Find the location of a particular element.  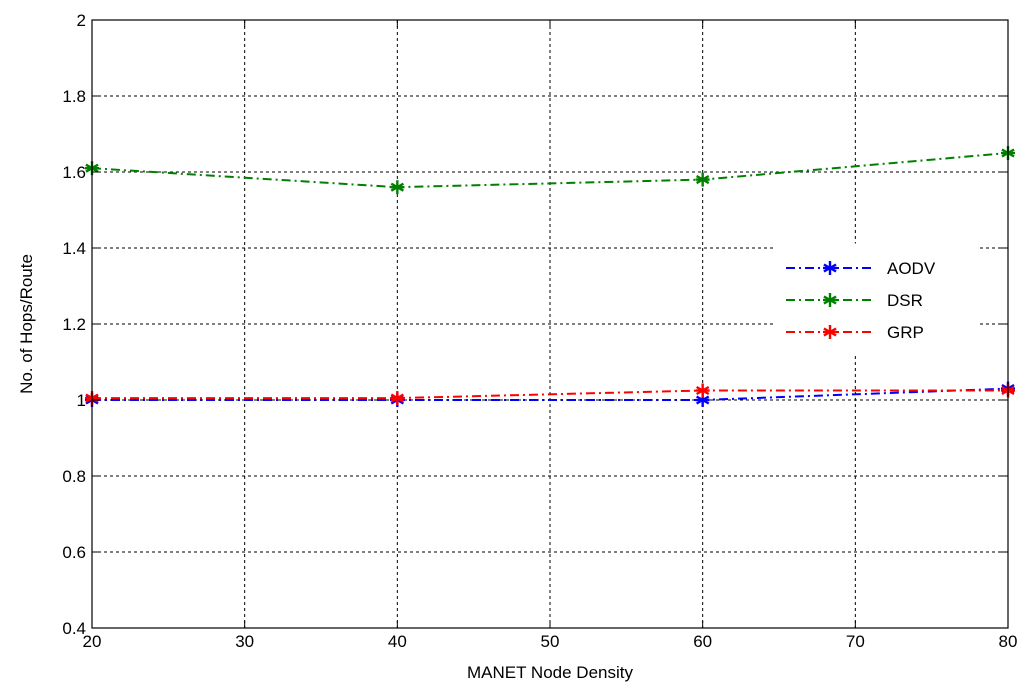

legend: AODV DSR GRP is located at coordinates (876, 299).